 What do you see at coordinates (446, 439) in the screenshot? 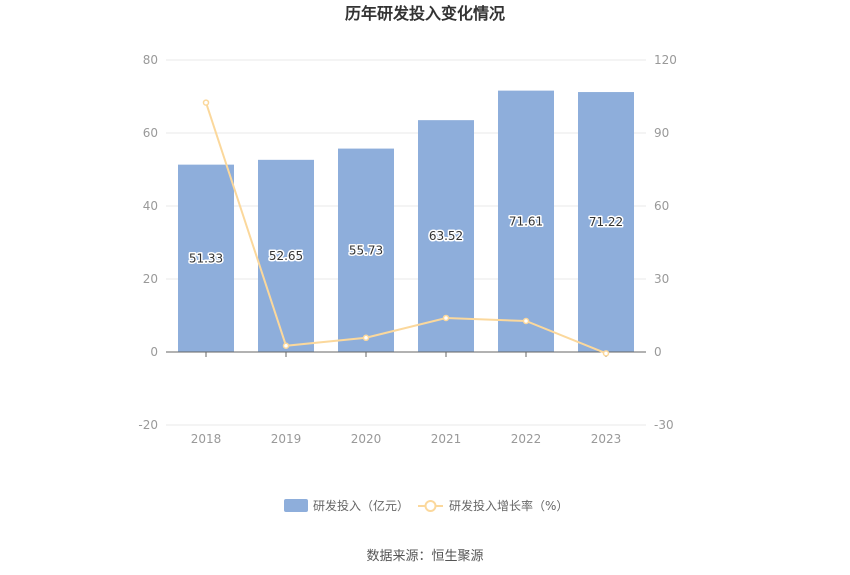
I see `x-tick-label: 2021` at bounding box center [446, 439].